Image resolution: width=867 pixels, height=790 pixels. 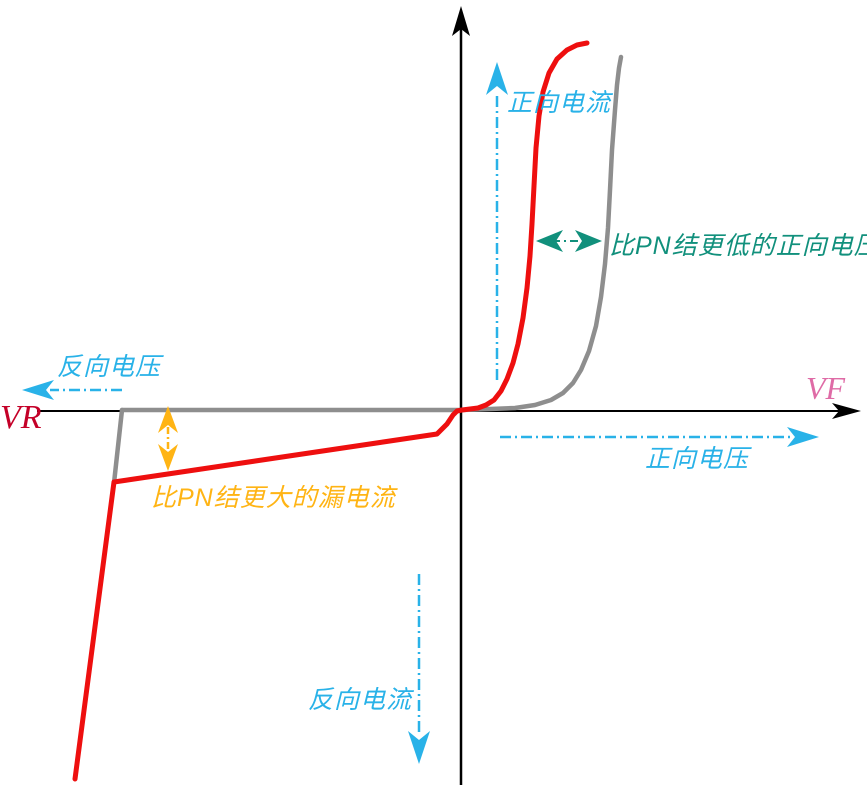 What do you see at coordinates (72, 390) in the screenshot?
I see `arrow-left-icon` at bounding box center [72, 390].